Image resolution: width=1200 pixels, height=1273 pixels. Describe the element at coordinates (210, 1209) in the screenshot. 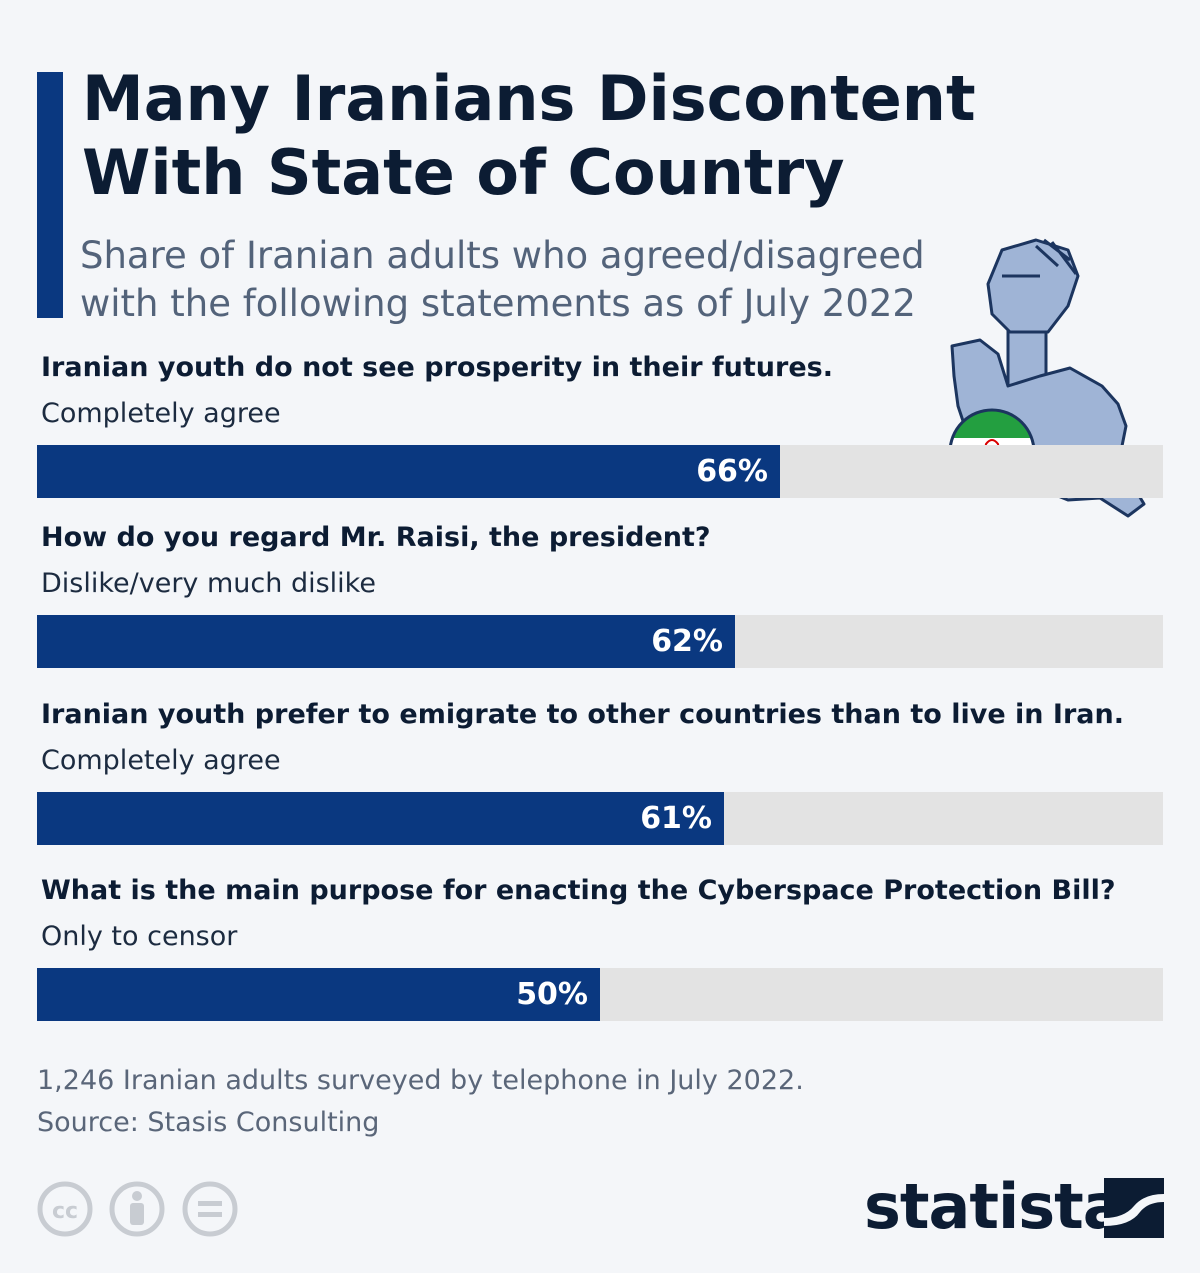

I see `no-derivatives-icon` at that location.